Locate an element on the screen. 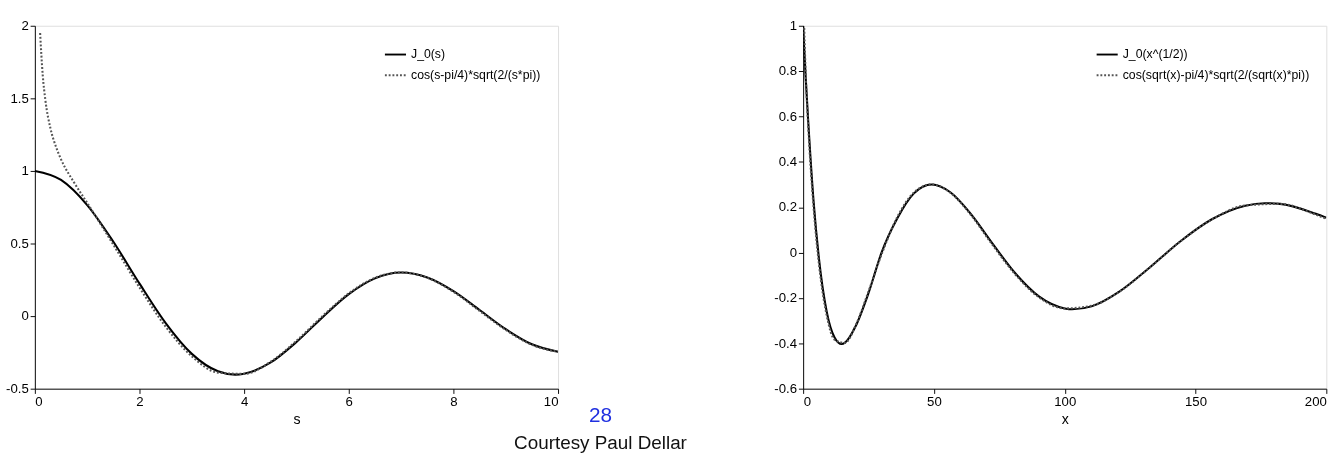  y-tick-label: 0.2 is located at coordinates (788, 207).